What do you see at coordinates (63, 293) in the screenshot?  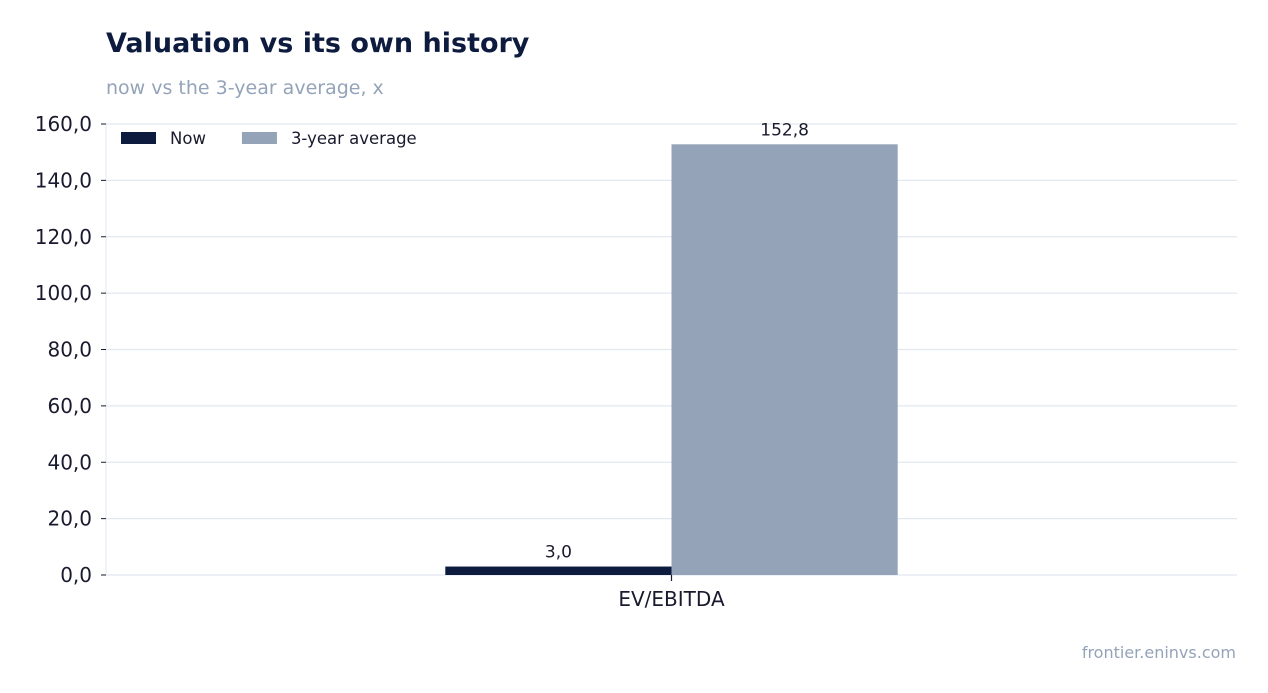 I see `y-tick-label: 100,0` at bounding box center [63, 293].